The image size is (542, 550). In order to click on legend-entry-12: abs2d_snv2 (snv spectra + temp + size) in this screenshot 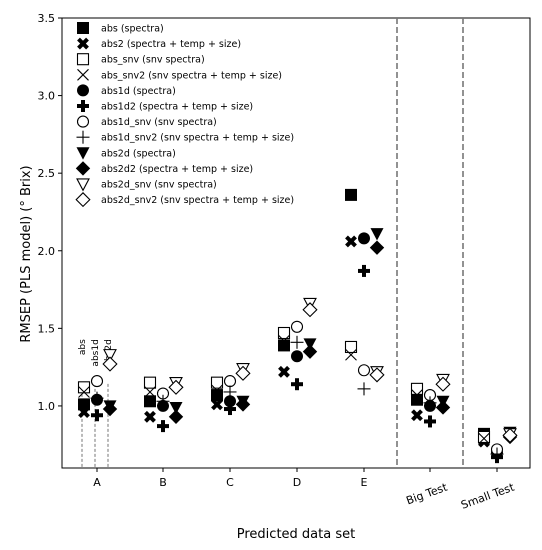, I will do `click(197, 200)`.